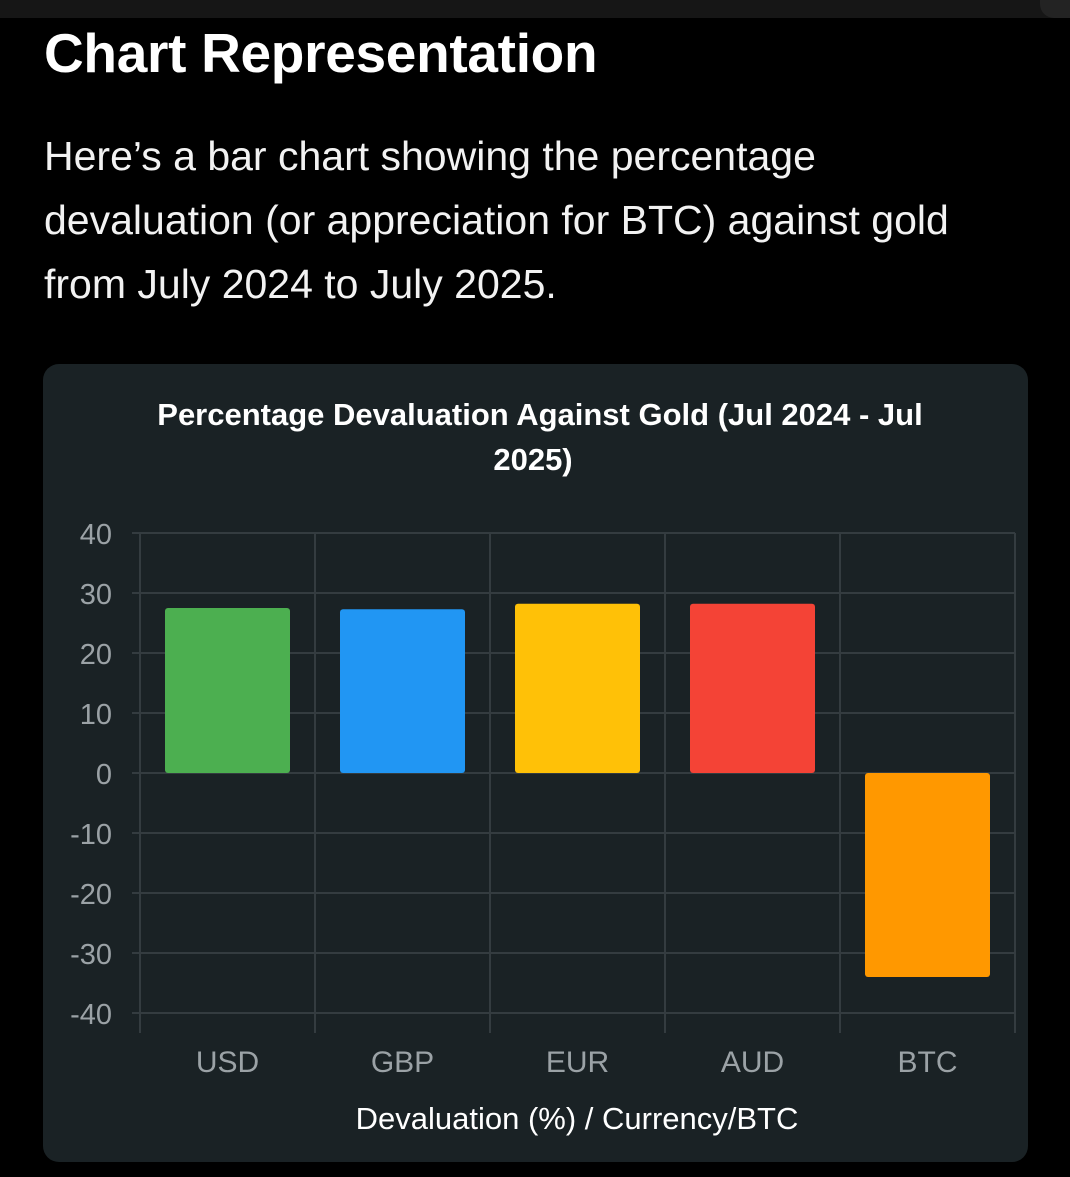 The height and width of the screenshot is (1177, 1070). I want to click on x-axis-ticks: USD GBP EUR AUD BTC, so click(577, 1062).